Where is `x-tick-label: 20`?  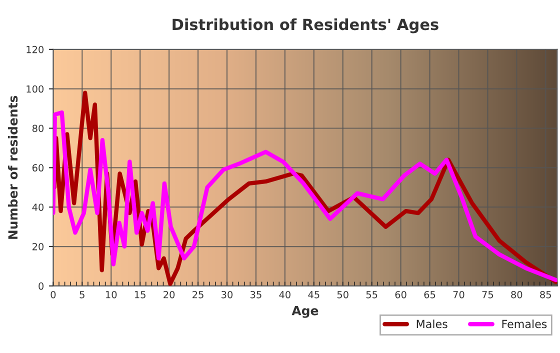 x-tick-label: 20 is located at coordinates (169, 294).